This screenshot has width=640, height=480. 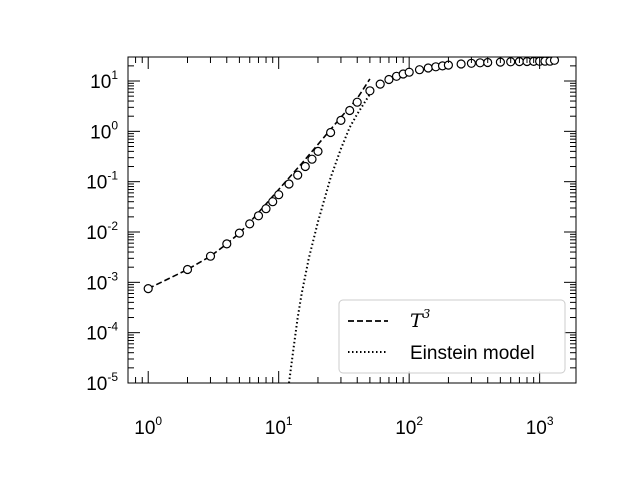 I want to click on y-tick-label: 10⁰, so click(x=104, y=130).